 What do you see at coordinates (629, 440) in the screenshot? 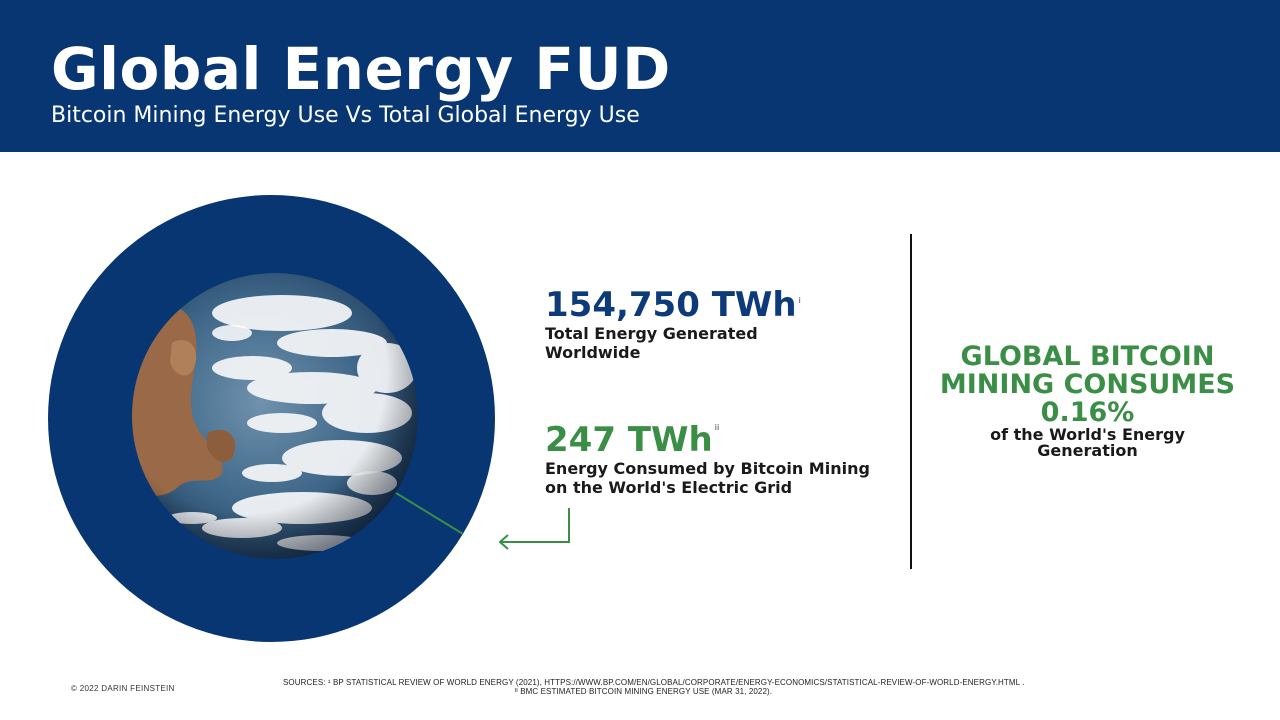
I see `bitcoin-energy-number: 247 TWh` at bounding box center [629, 440].